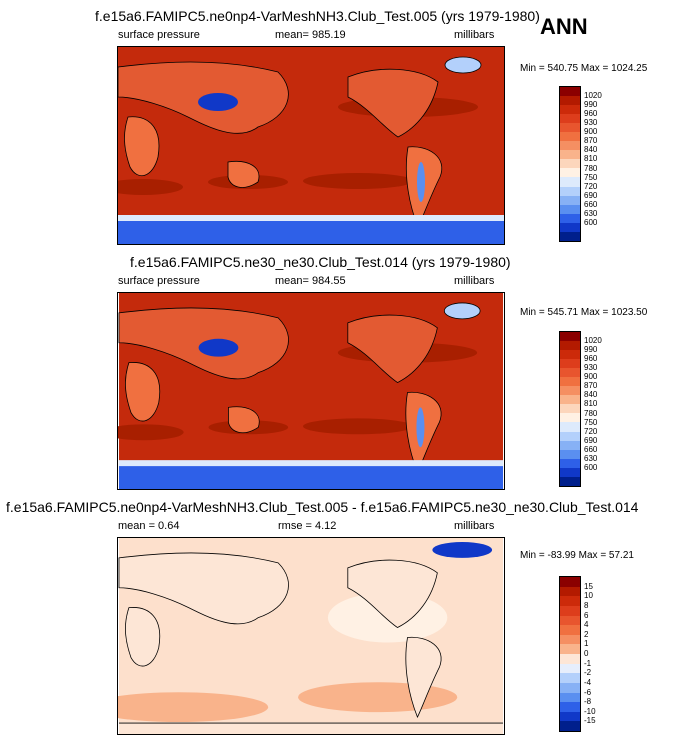  What do you see at coordinates (586, 605) in the screenshot?
I see `colorbar-tick-label: 8` at bounding box center [586, 605].